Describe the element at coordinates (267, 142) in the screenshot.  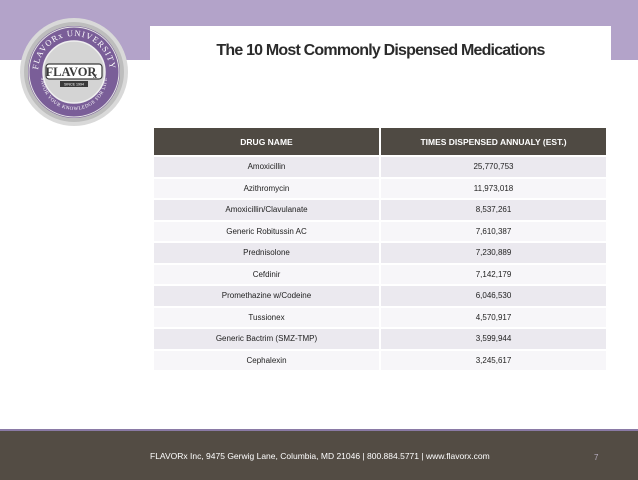
I see `column-header-drug-name: DRUG NAME` at that location.